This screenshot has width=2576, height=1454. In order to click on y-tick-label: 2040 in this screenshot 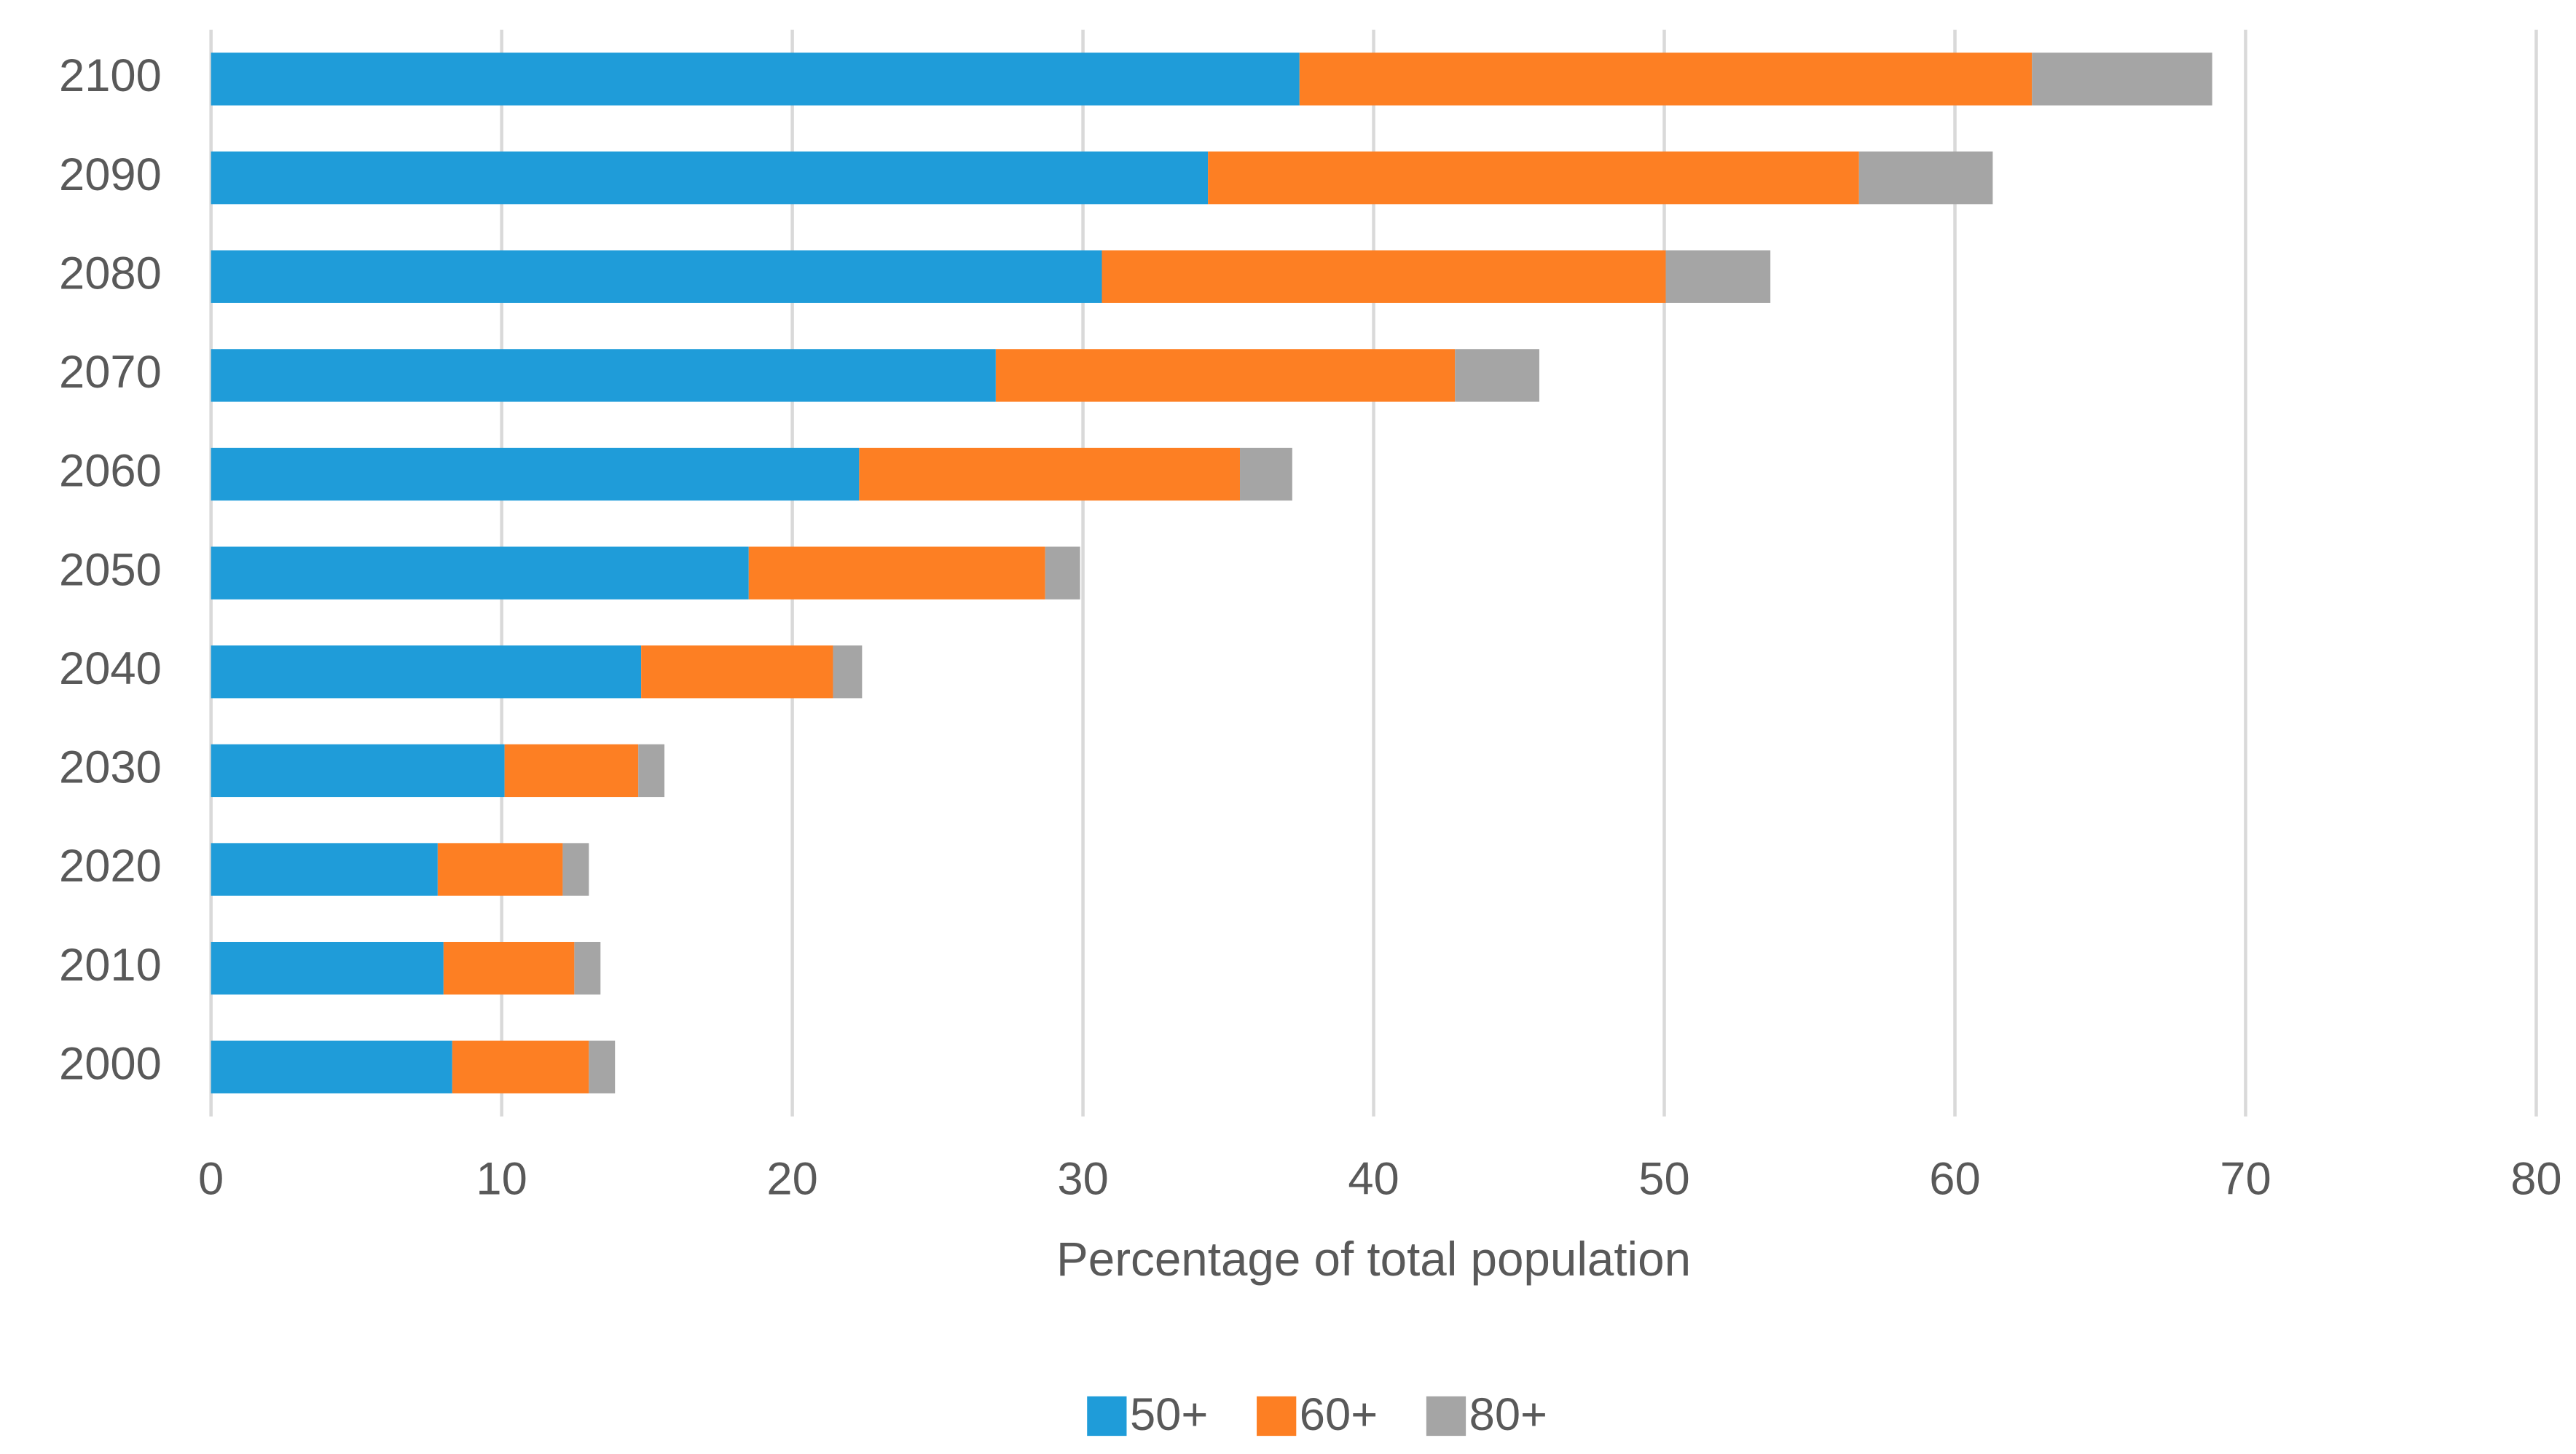, I will do `click(110, 668)`.